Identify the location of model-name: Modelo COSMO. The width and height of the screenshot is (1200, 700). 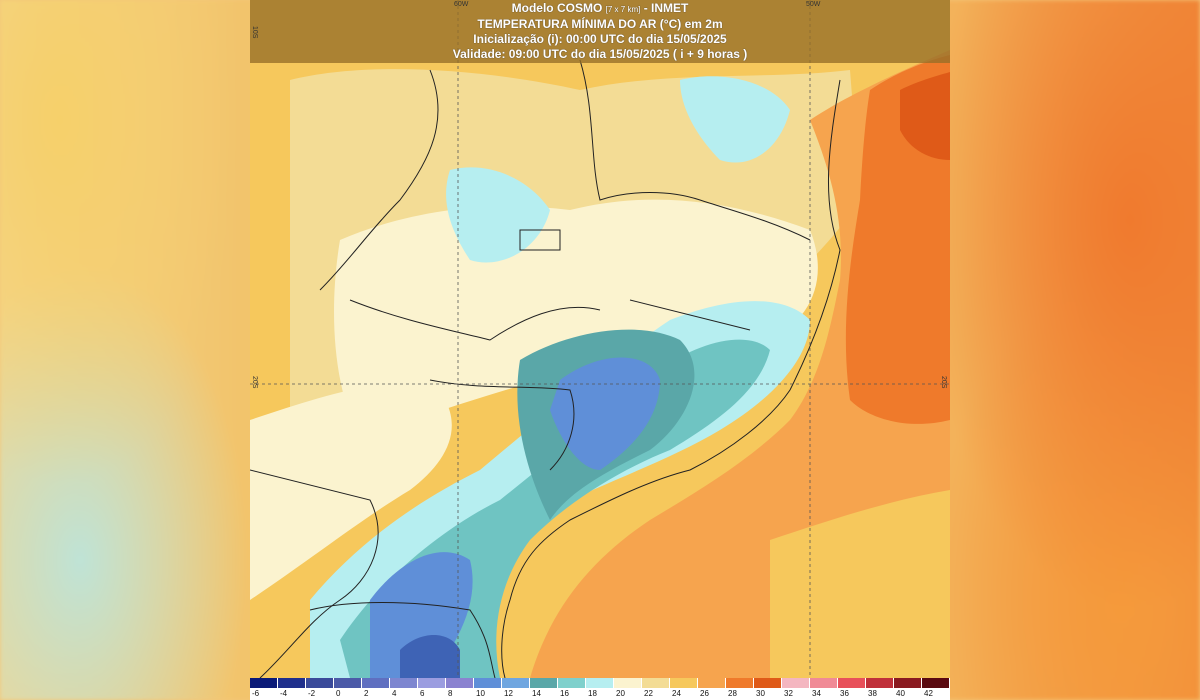
(557, 8).